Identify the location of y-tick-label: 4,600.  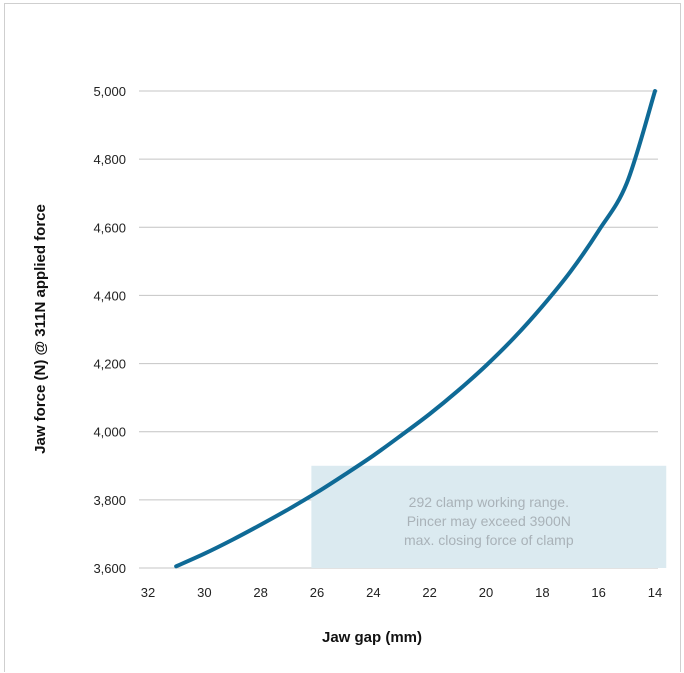
(109, 227).